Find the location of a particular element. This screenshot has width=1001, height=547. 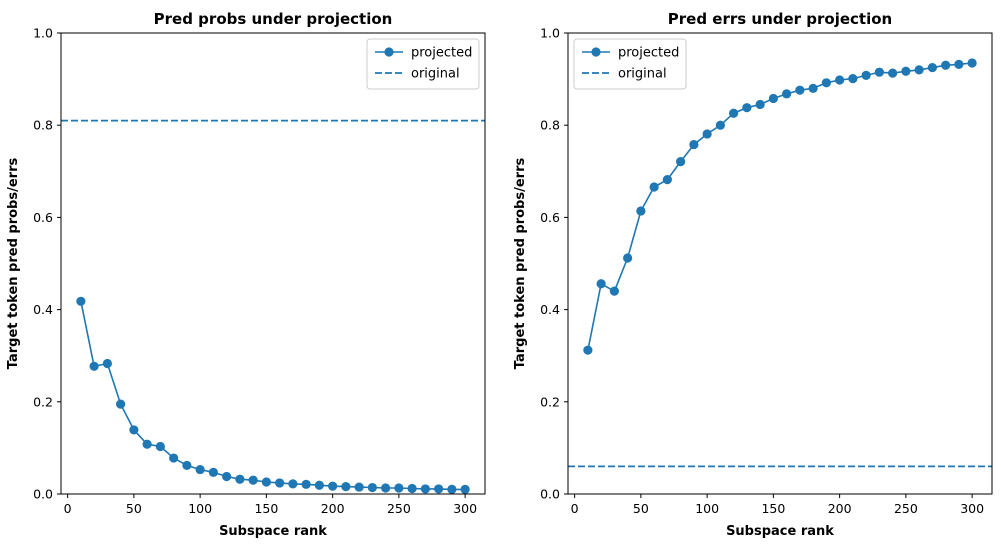

y-tick-label: 0.4 is located at coordinates (43, 309).